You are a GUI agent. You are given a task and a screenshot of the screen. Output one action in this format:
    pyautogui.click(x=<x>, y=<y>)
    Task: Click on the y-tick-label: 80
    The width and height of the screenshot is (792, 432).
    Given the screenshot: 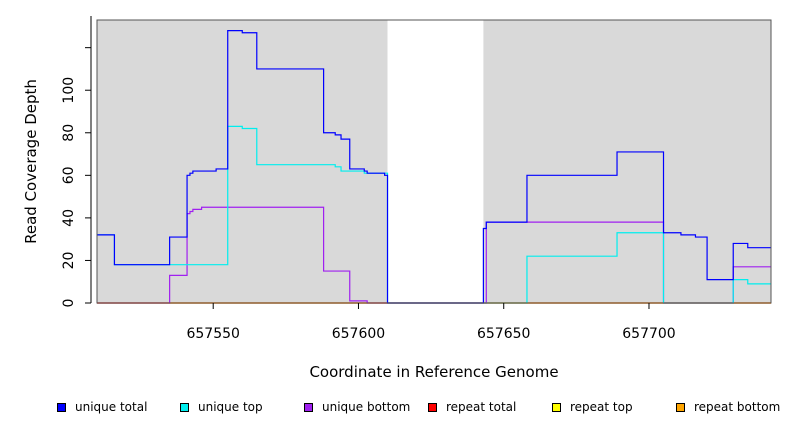 What is the action you would take?
    pyautogui.click(x=69, y=133)
    